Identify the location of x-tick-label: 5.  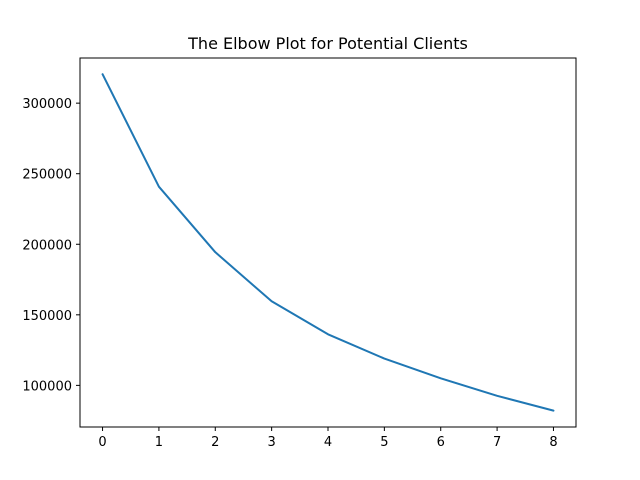
(384, 442).